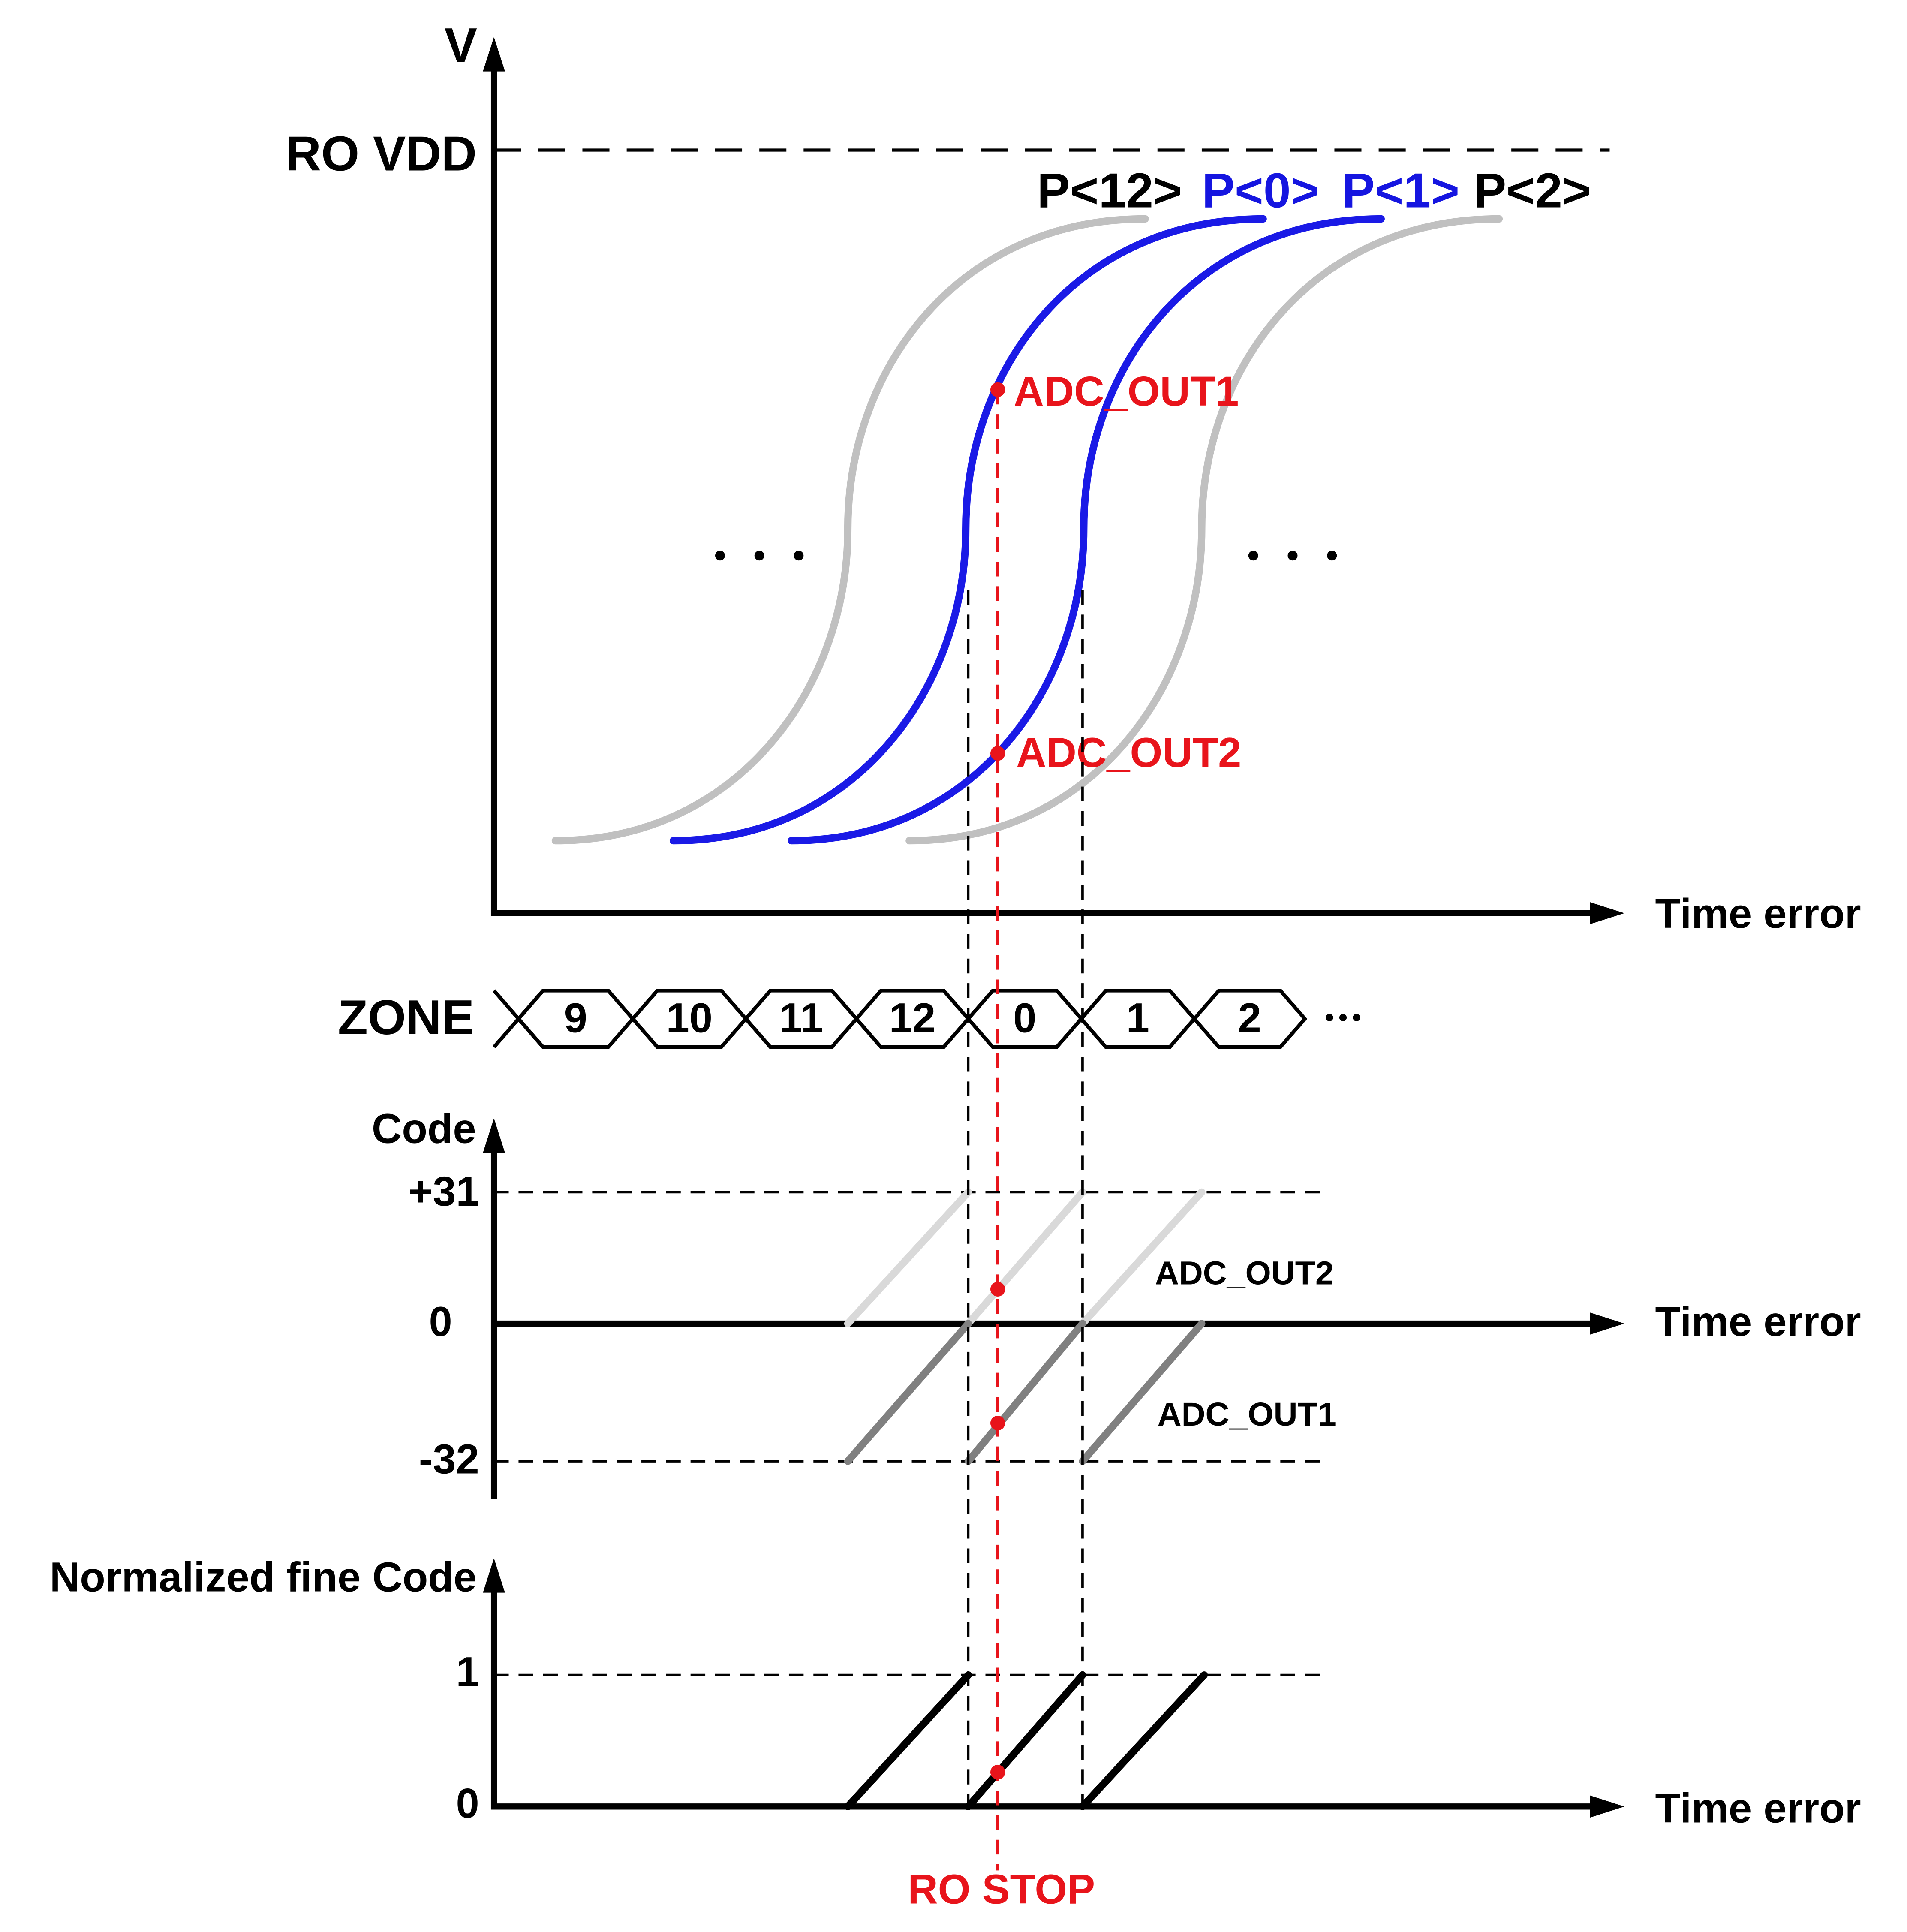  I want to click on y-label: Code, so click(424, 1128).